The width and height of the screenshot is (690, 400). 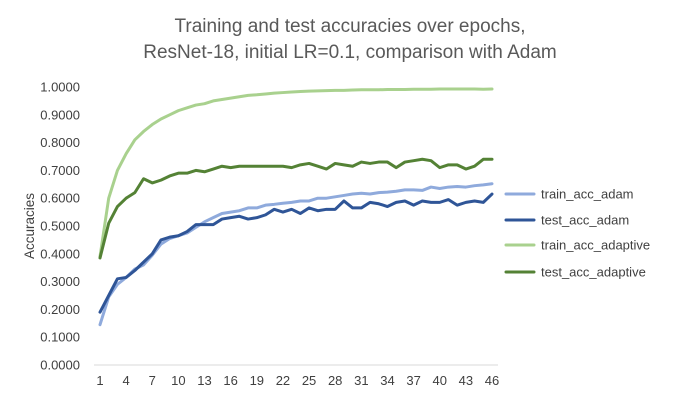 What do you see at coordinates (439, 380) in the screenshot?
I see `x-tick-label: 40` at bounding box center [439, 380].